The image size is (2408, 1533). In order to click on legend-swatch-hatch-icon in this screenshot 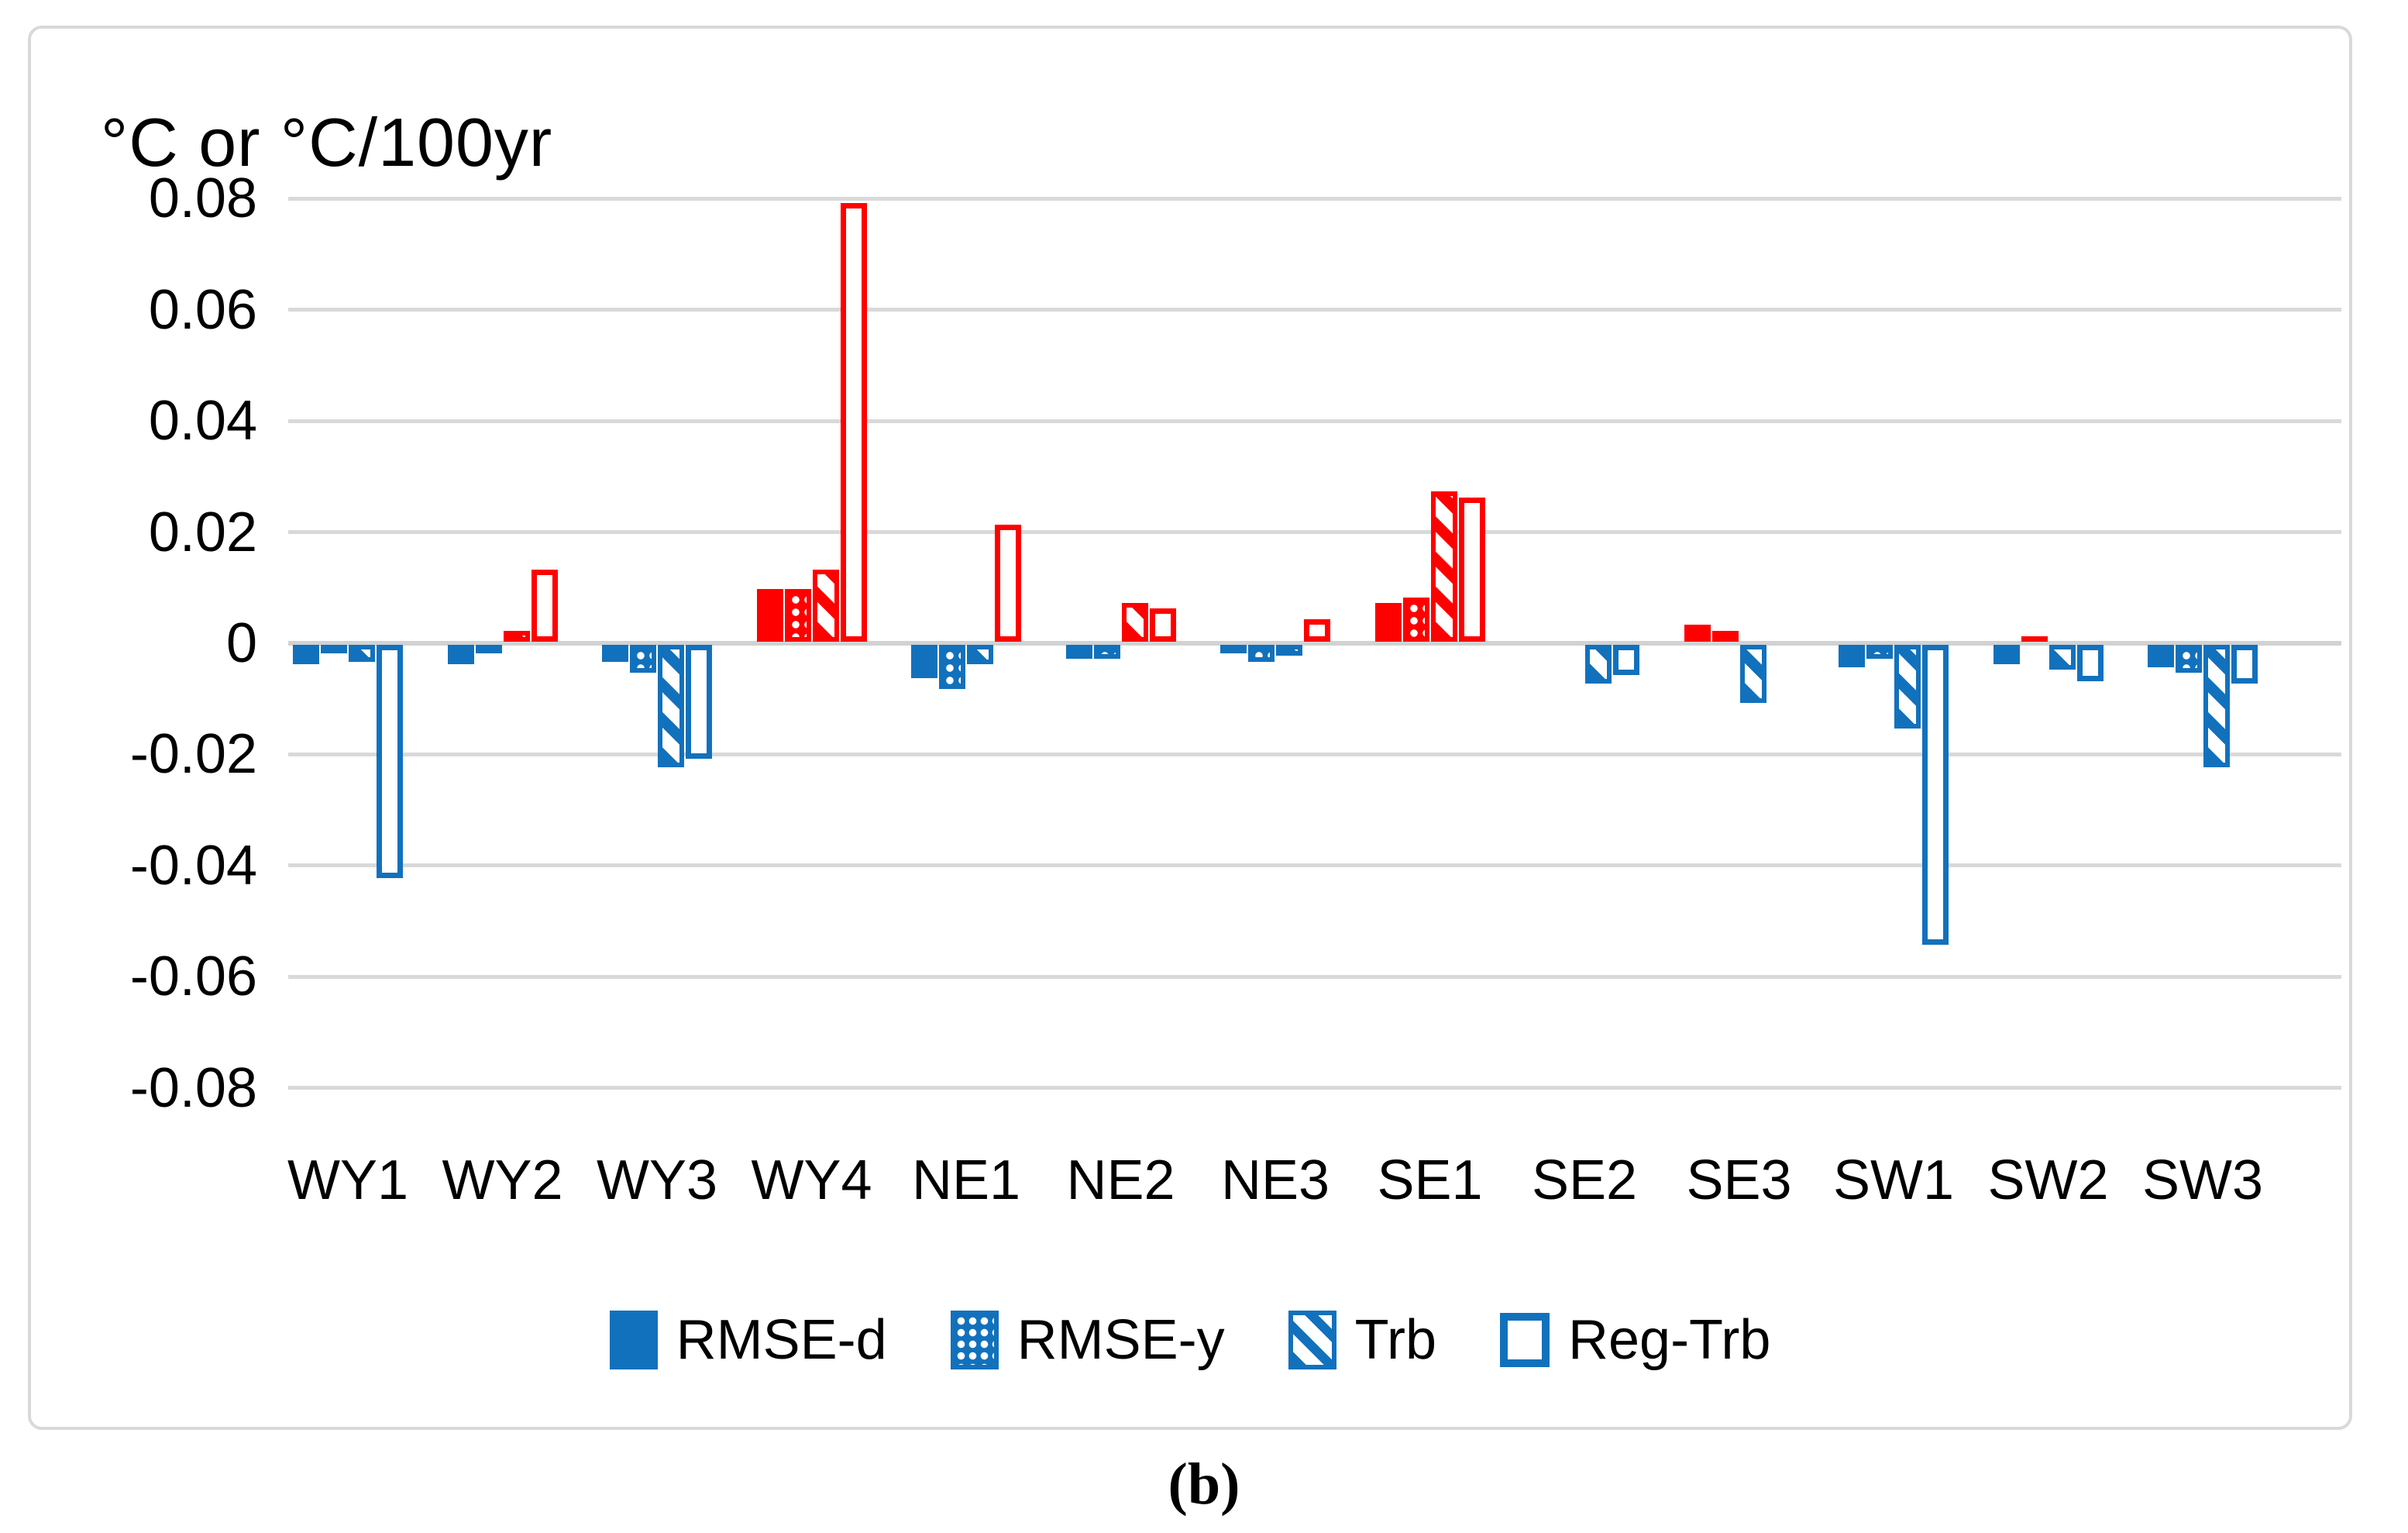, I will do `click(1312, 1340)`.